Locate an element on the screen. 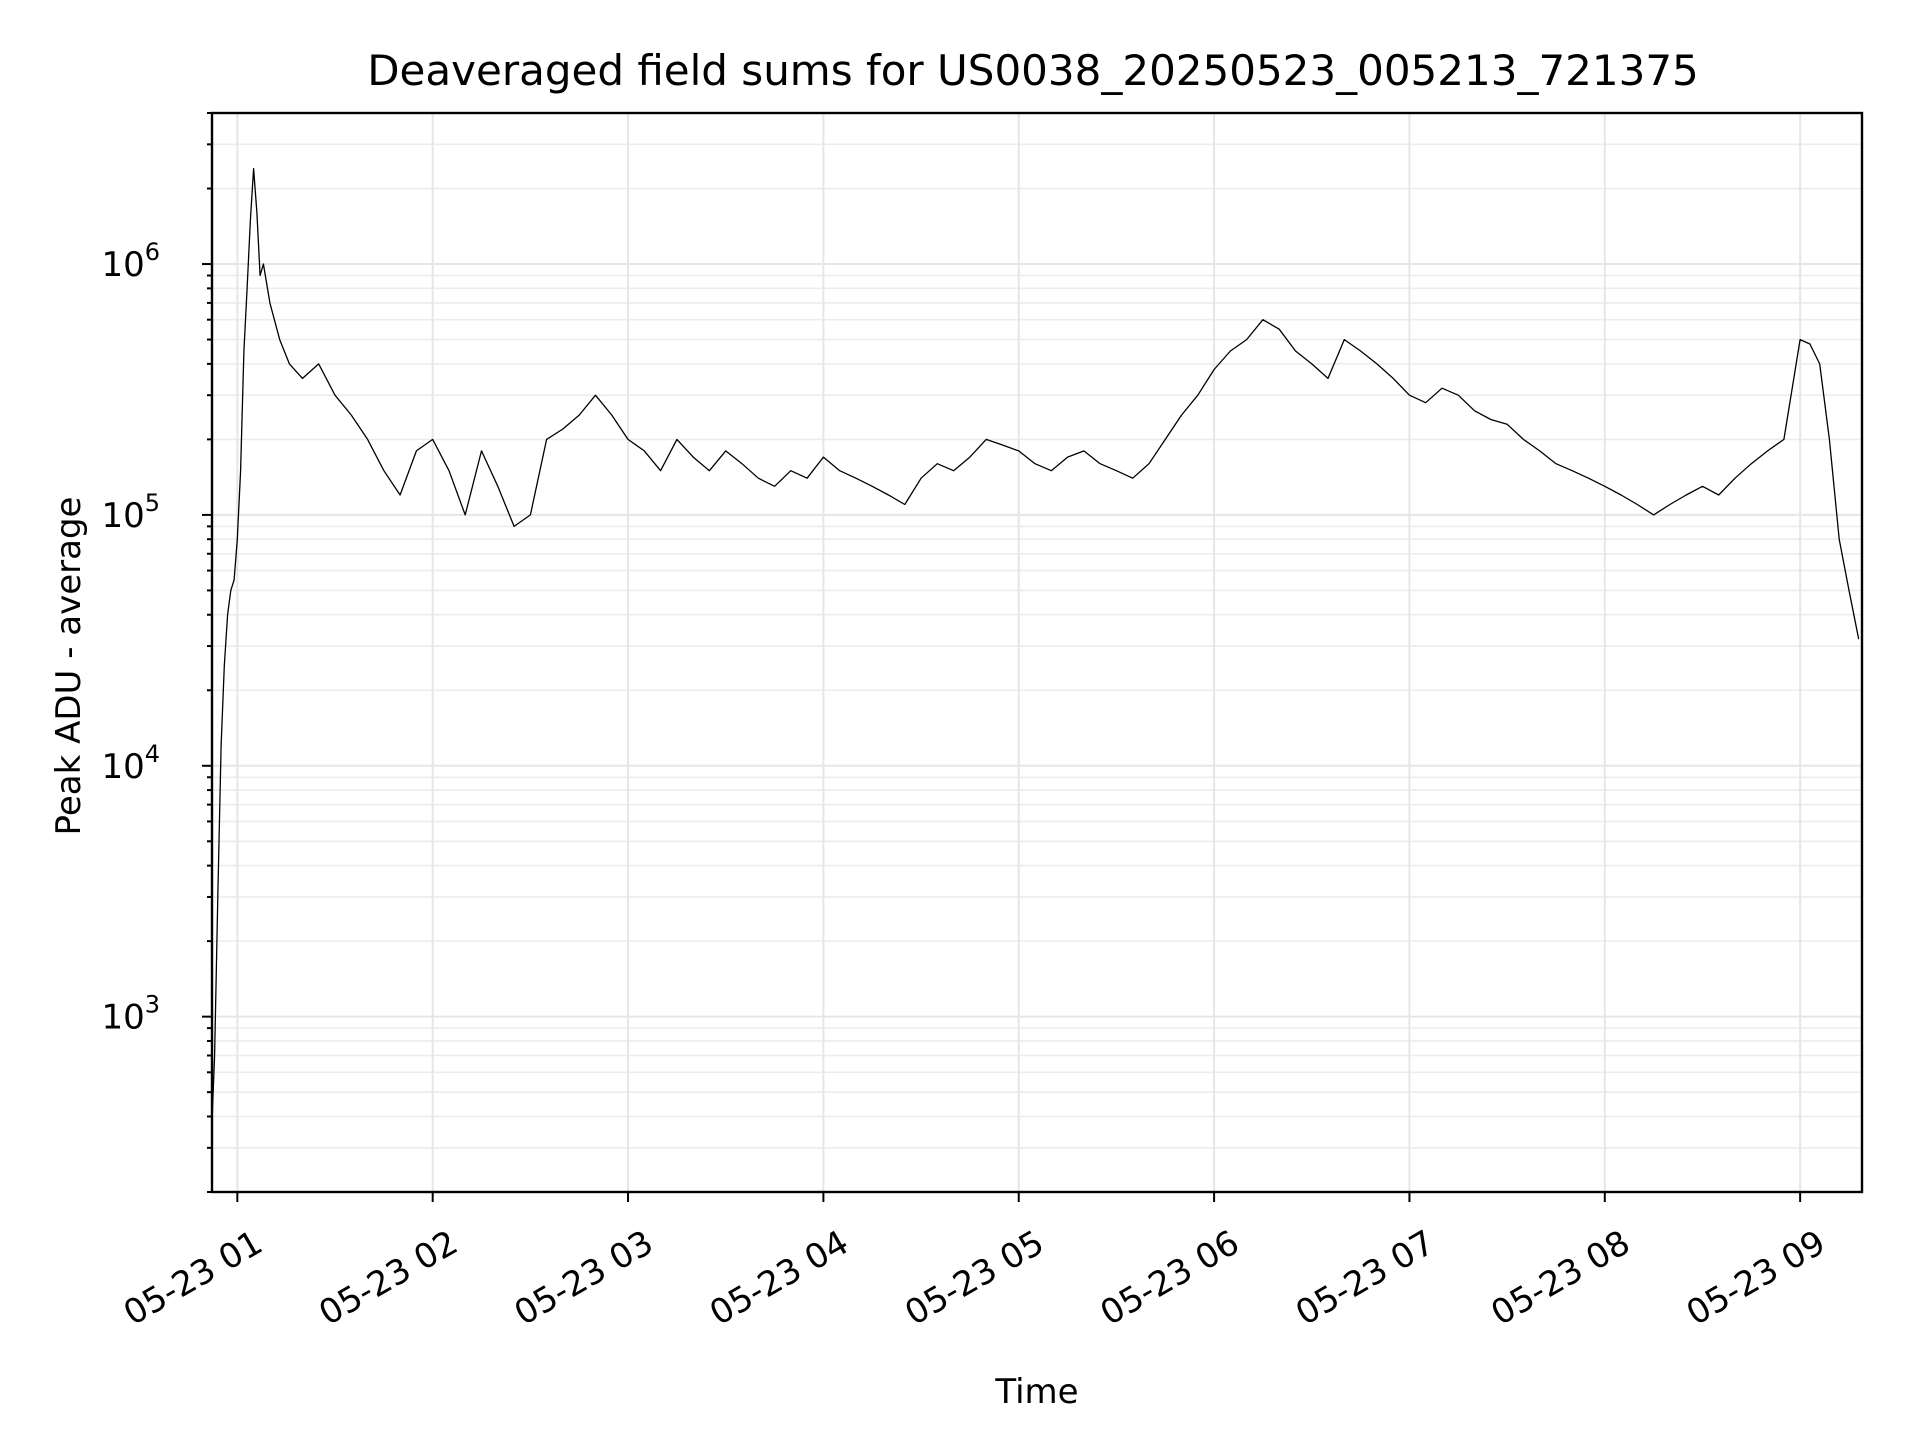 Image resolution: width=1920 pixels, height=1440 pixels. x-axis-label: Time is located at coordinates (1036, 1392).